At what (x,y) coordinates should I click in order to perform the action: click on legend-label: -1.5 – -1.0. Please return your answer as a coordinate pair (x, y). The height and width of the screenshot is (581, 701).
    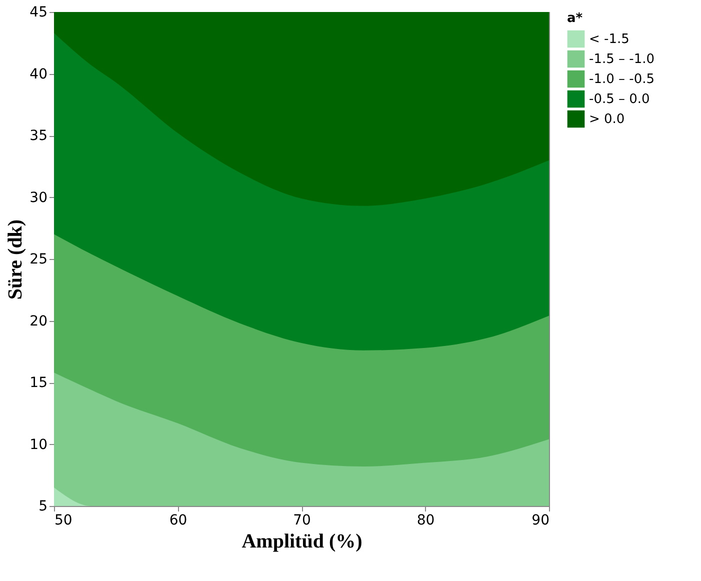
    Looking at the image, I should click on (621, 59).